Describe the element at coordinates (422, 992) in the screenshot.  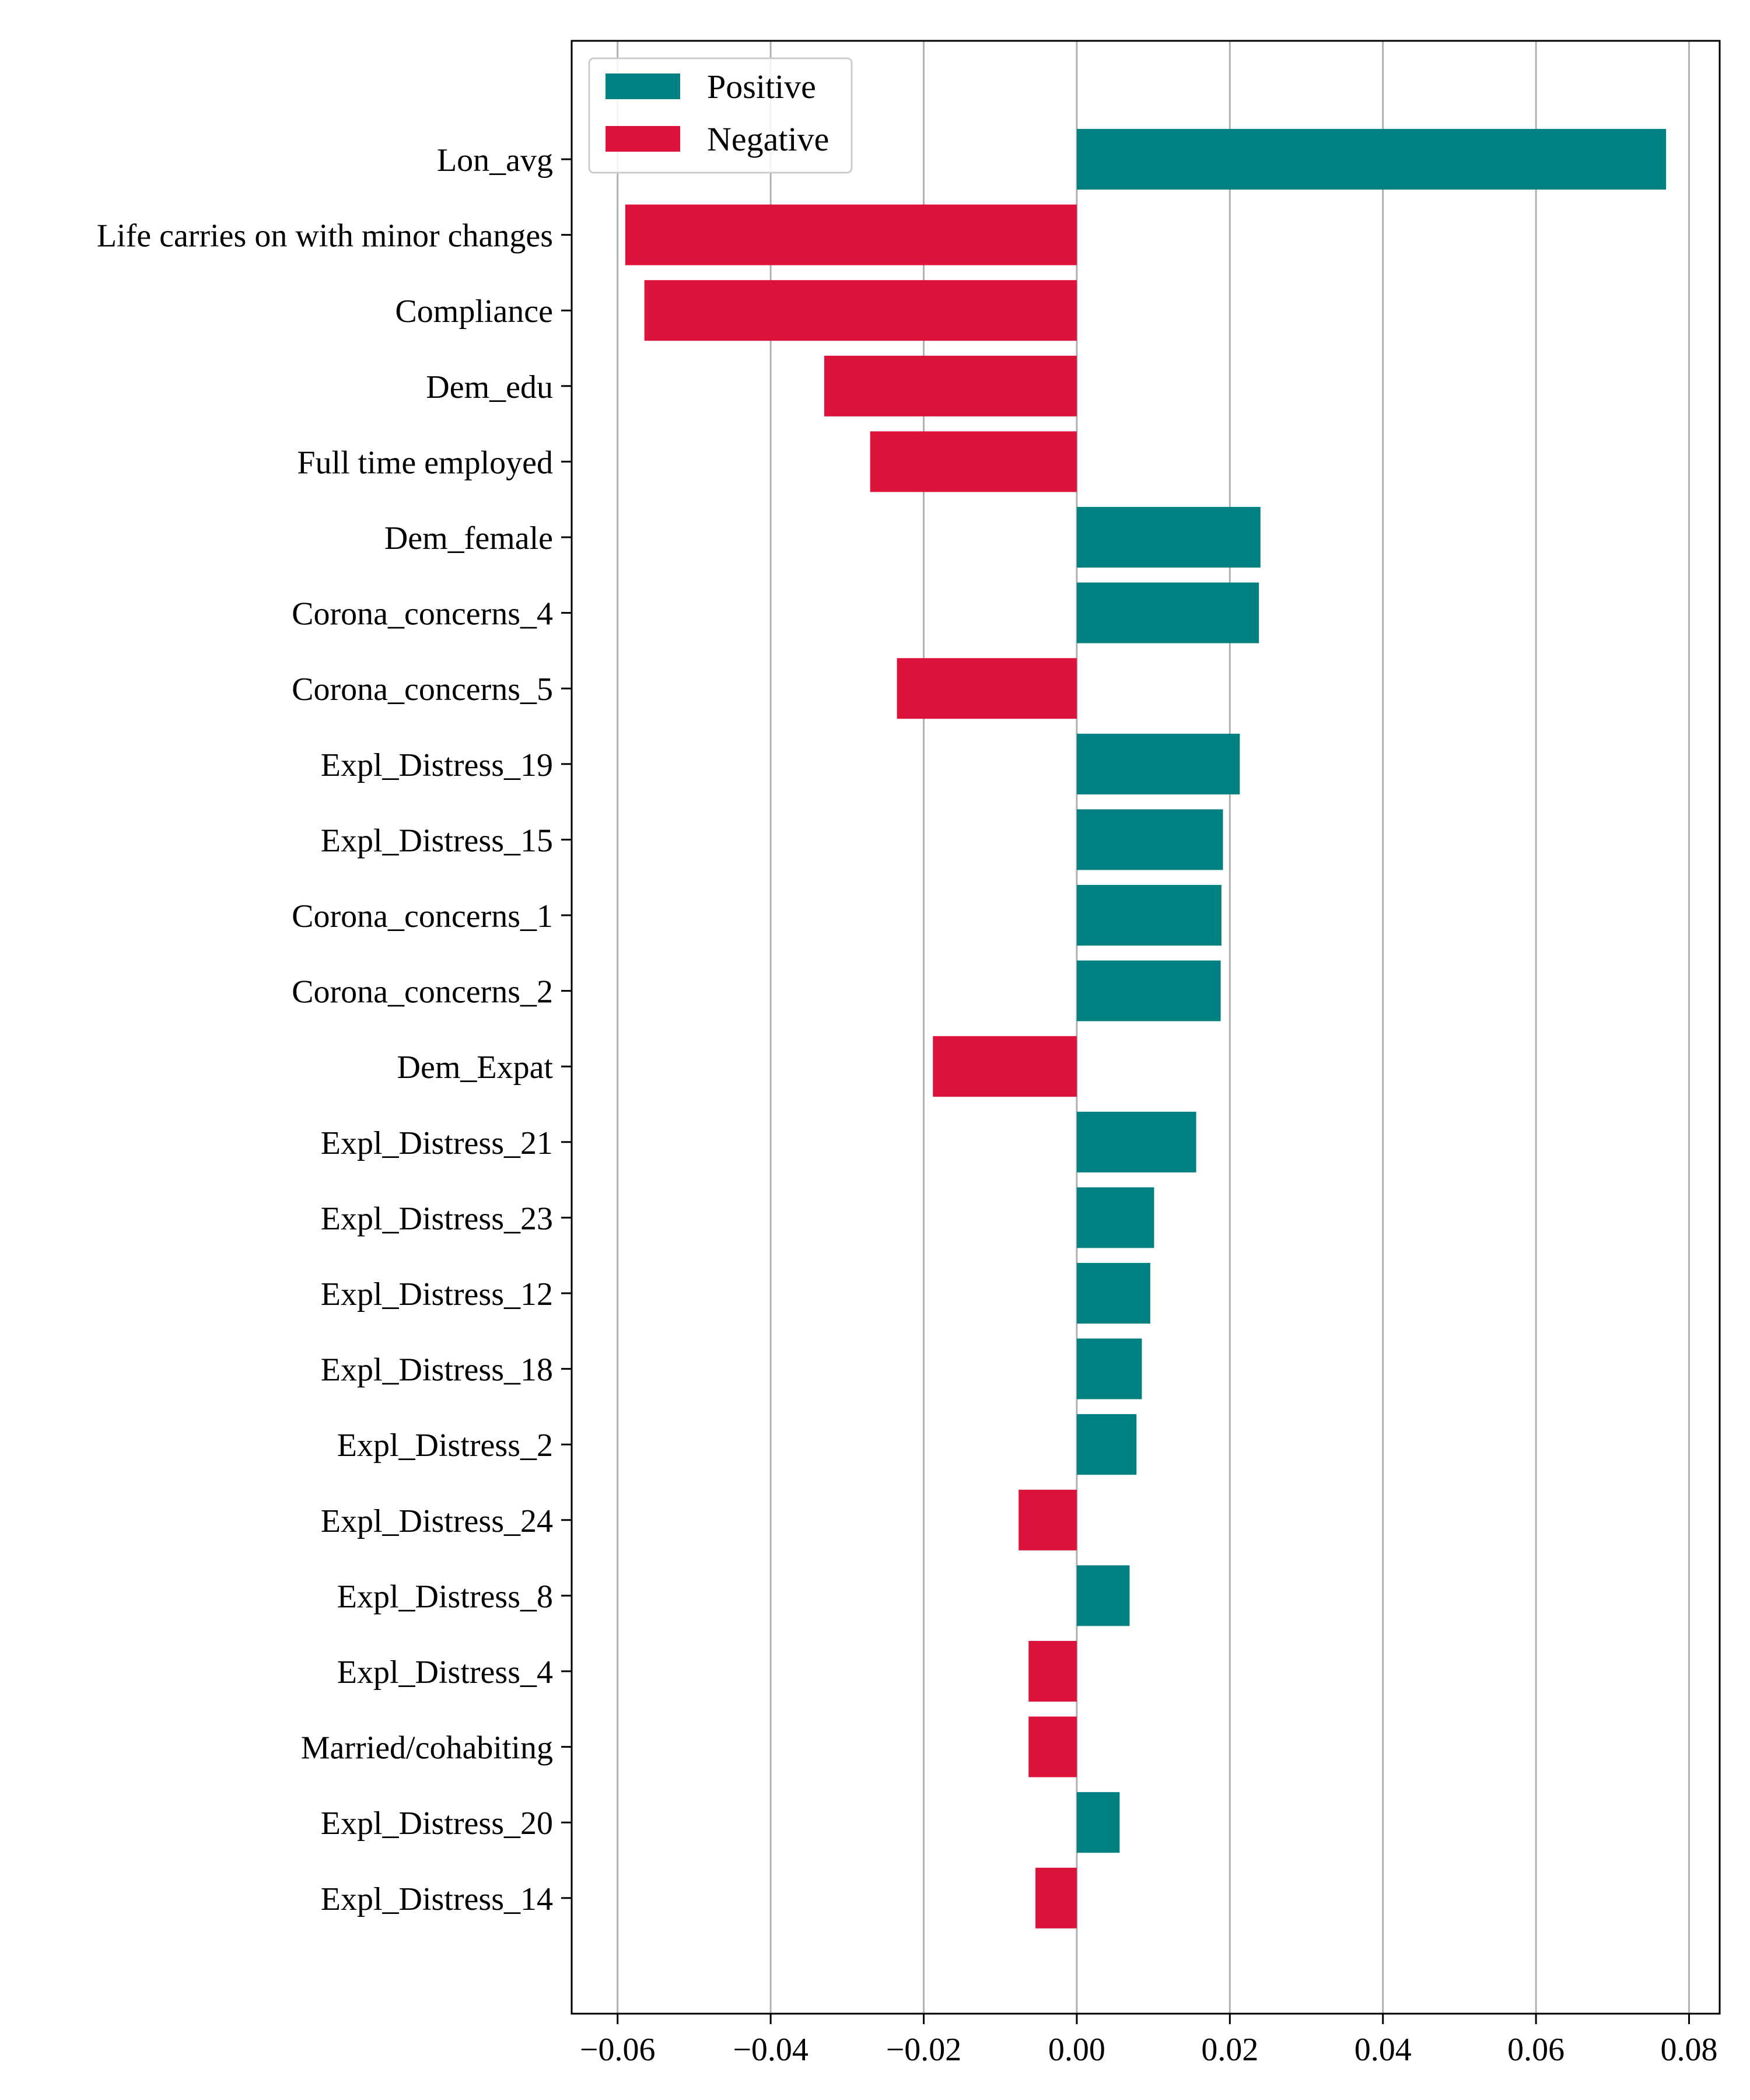
I see `y-tick-label: Corona_concerns_2` at that location.